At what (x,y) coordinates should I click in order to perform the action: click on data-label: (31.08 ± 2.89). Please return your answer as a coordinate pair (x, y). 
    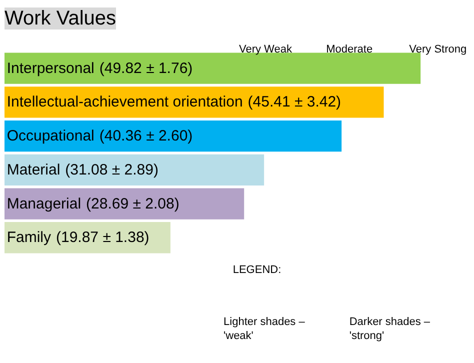
    Looking at the image, I should click on (111, 169).